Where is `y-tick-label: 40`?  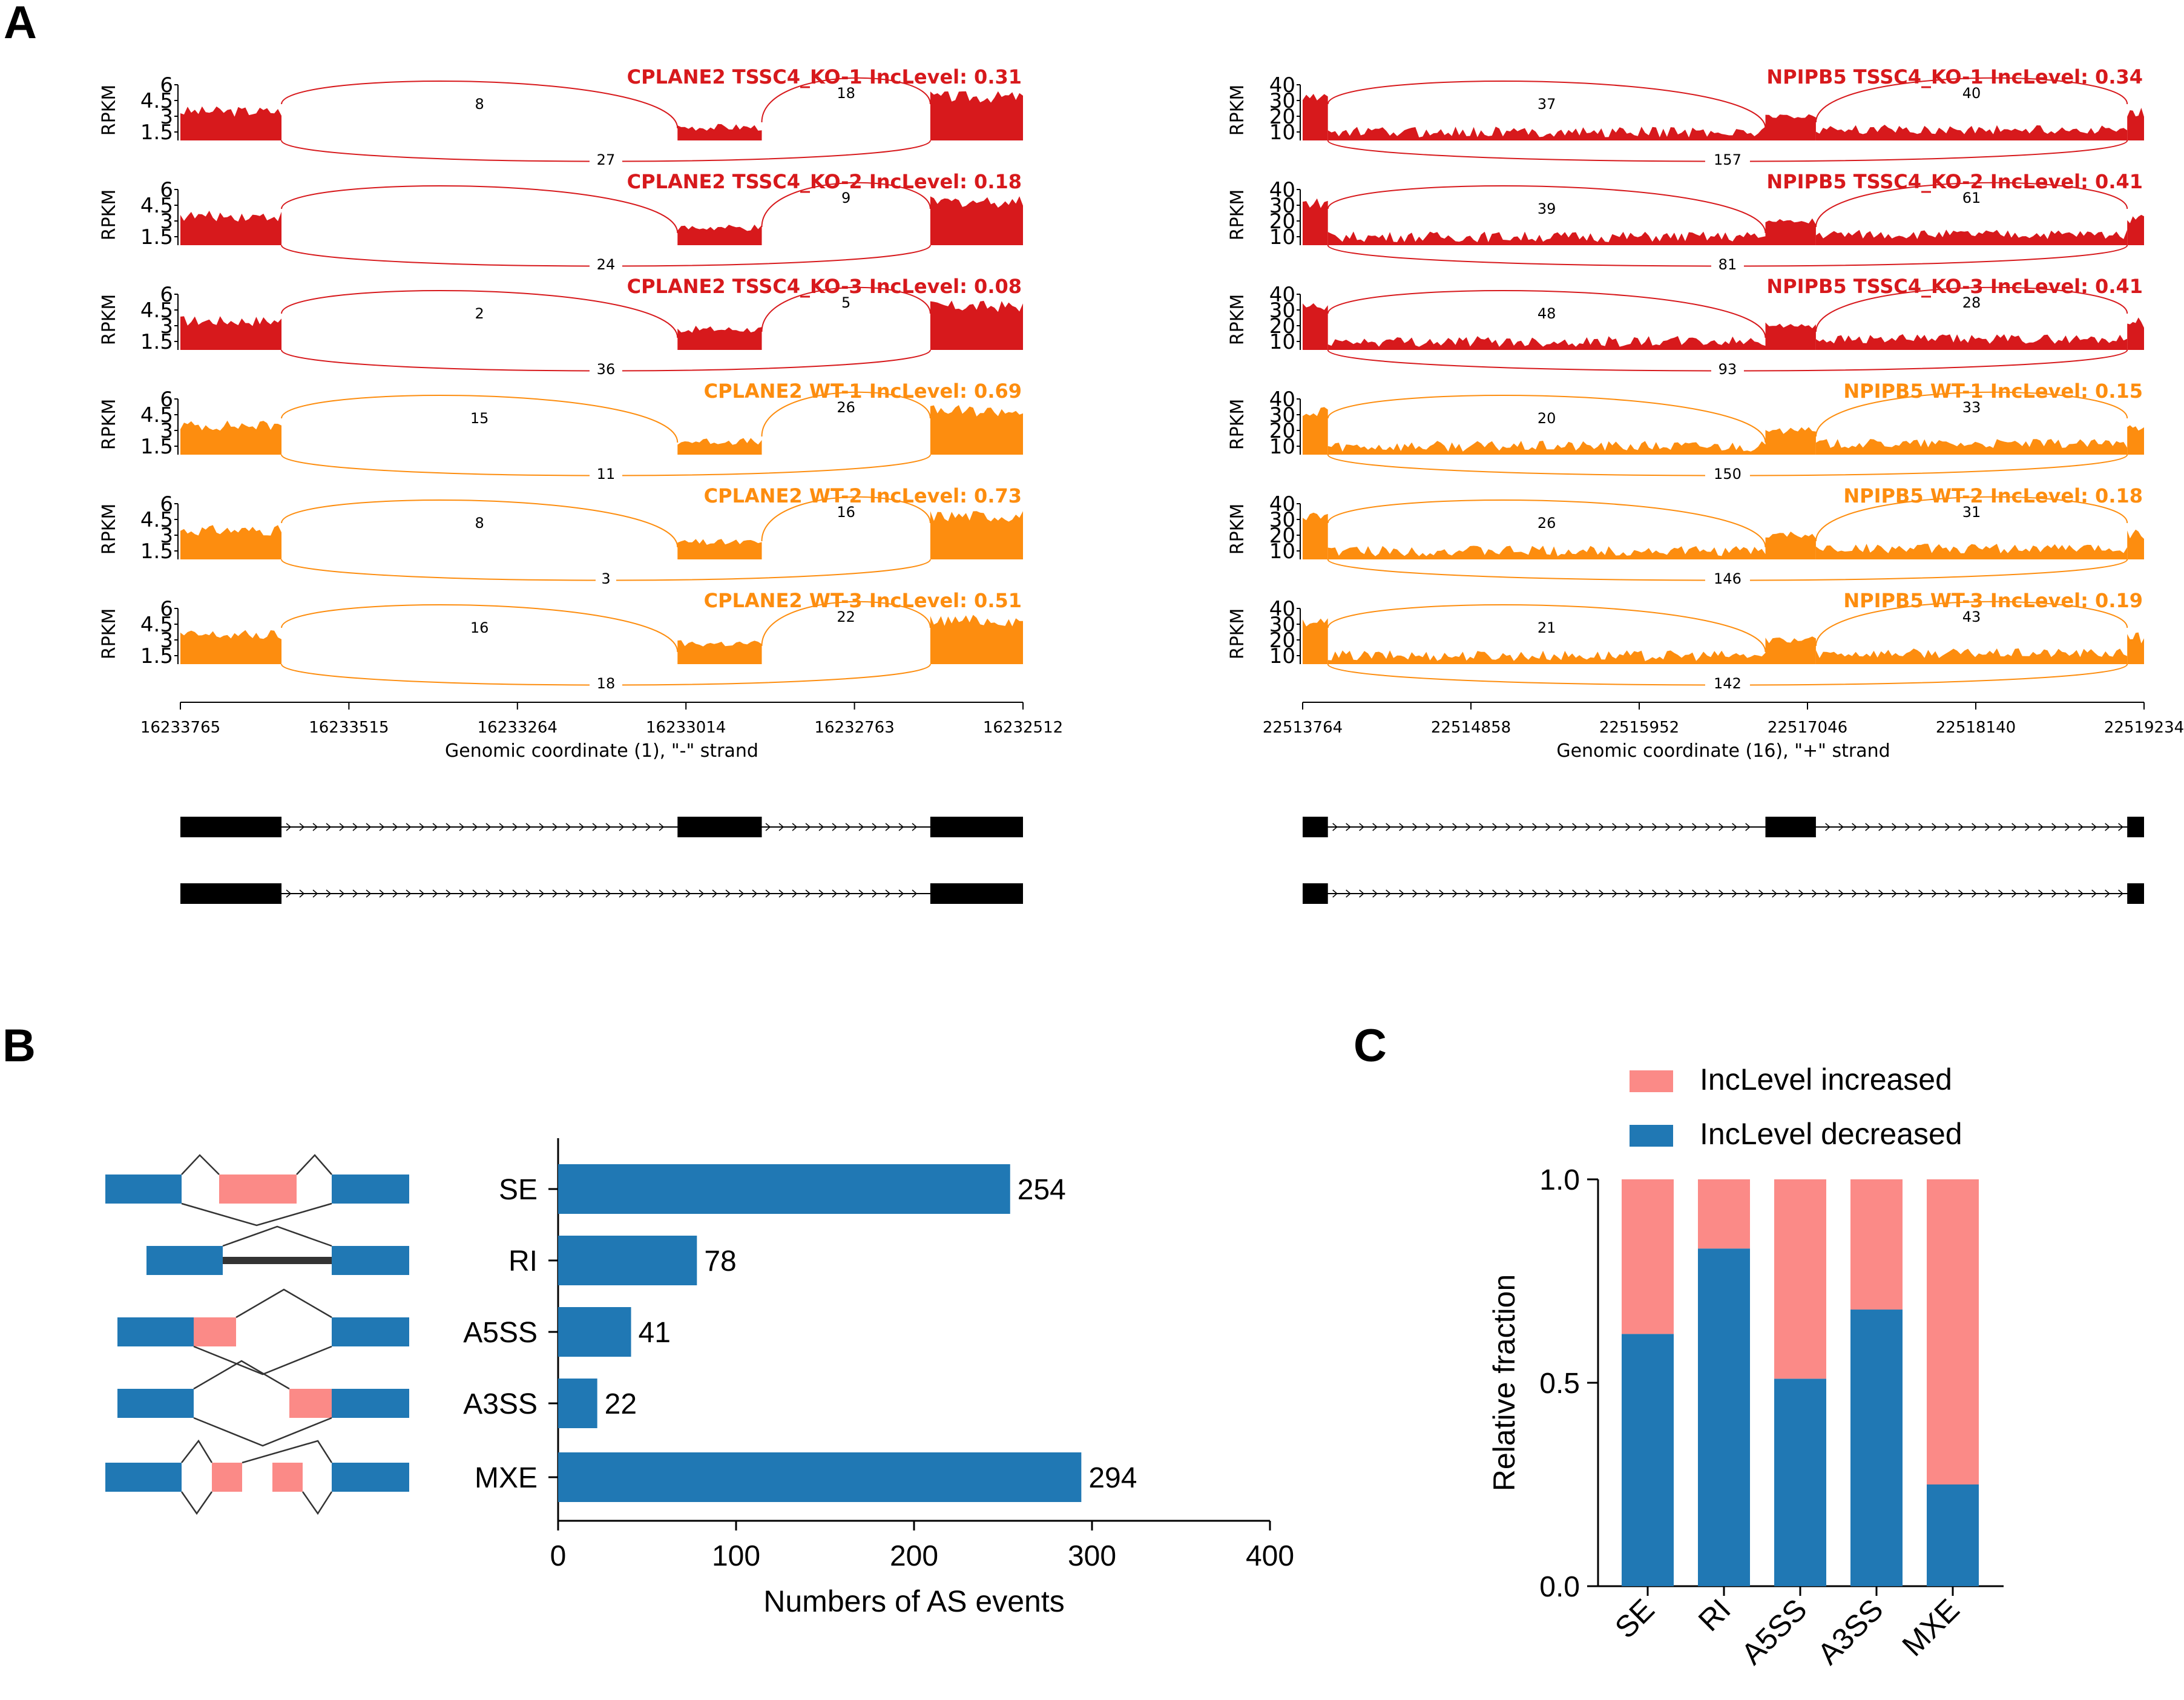
y-tick-label: 40 is located at coordinates (1282, 609).